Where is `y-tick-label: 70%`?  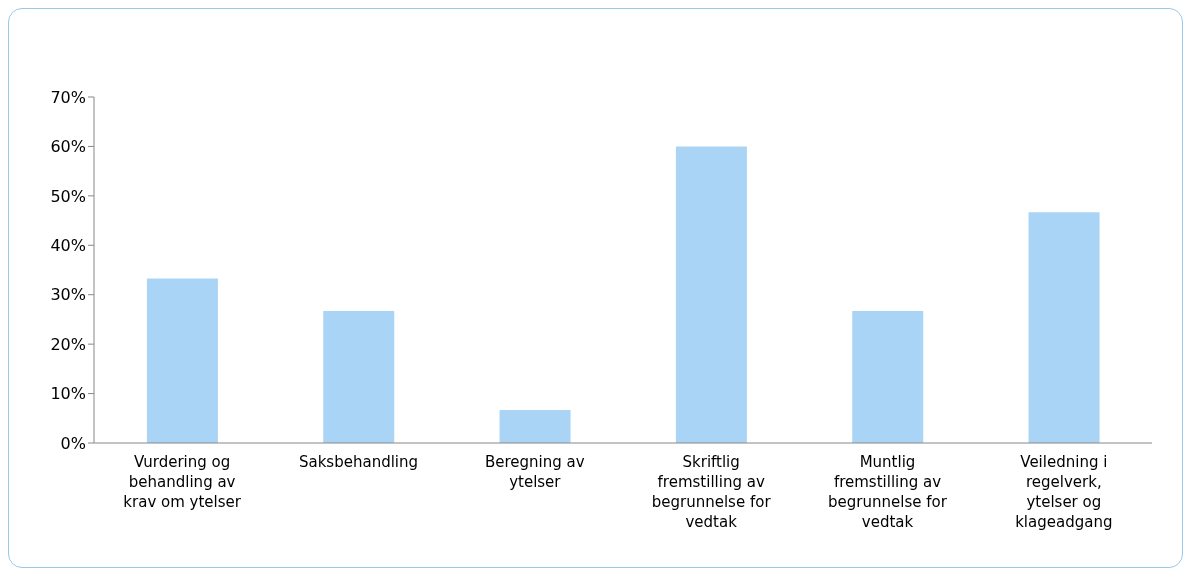
y-tick-label: 70% is located at coordinates (68, 97).